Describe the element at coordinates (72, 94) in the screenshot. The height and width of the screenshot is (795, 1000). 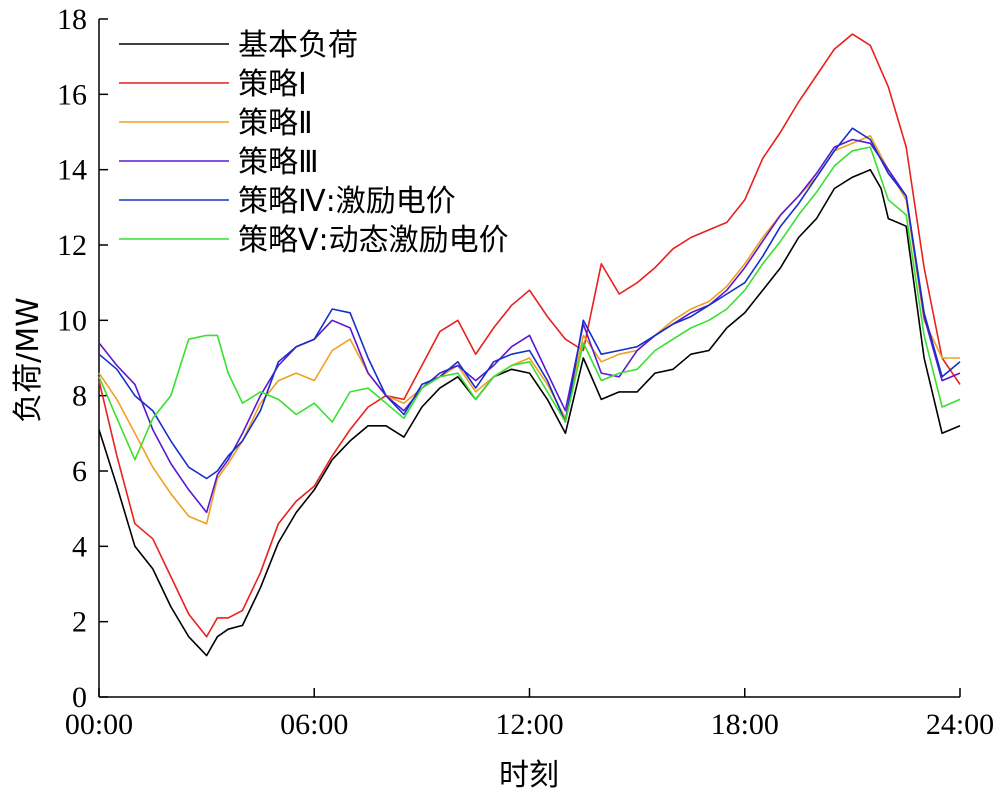
I see `y-tick-label: 16` at that location.